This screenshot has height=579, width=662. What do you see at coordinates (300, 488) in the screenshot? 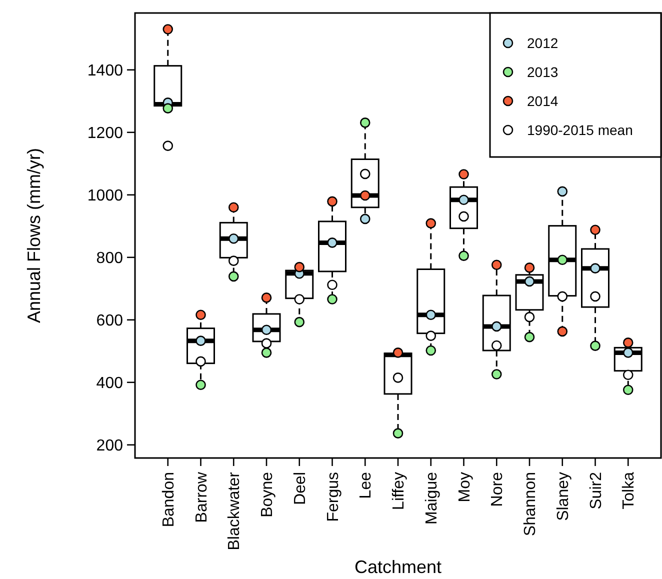
I see `x-tick-label: Deel` at bounding box center [300, 488].